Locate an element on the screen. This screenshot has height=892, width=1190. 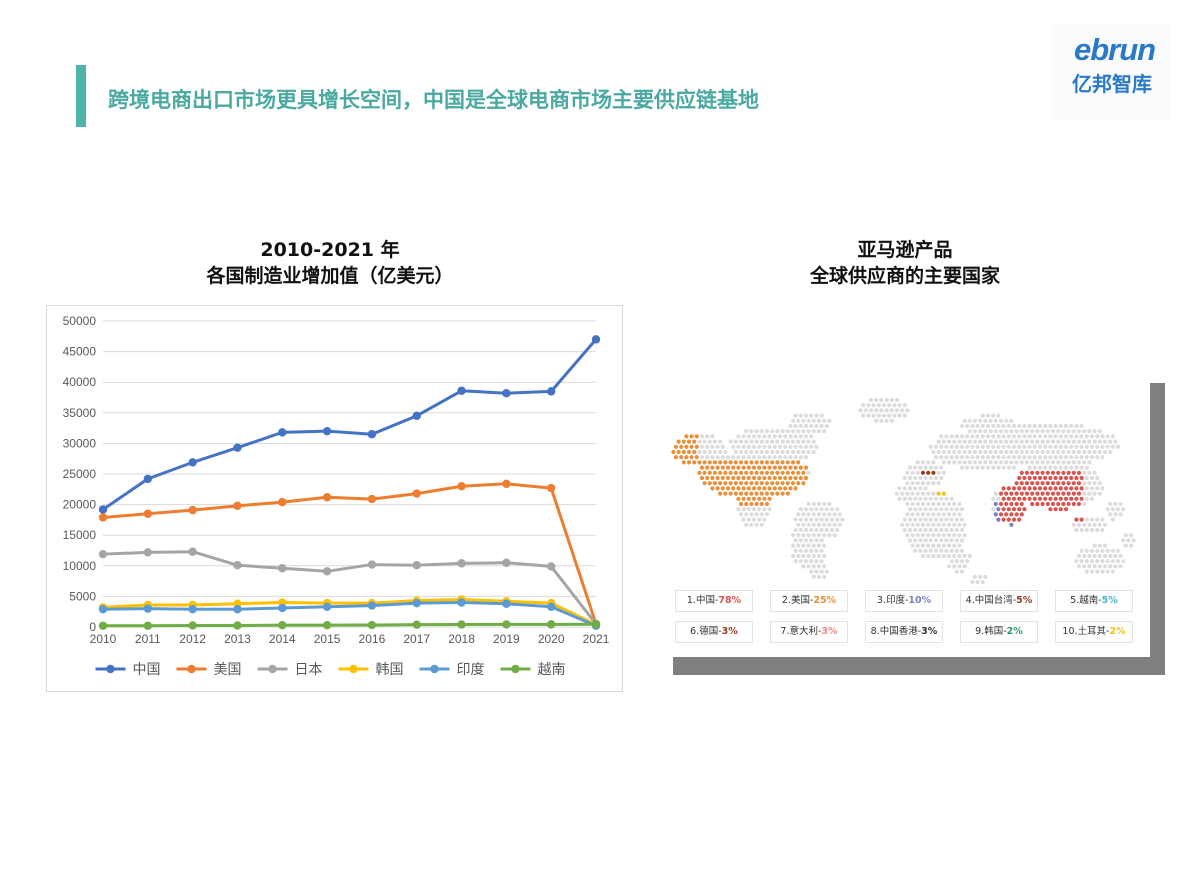
legend-percent: 2% is located at coordinates (1117, 631).